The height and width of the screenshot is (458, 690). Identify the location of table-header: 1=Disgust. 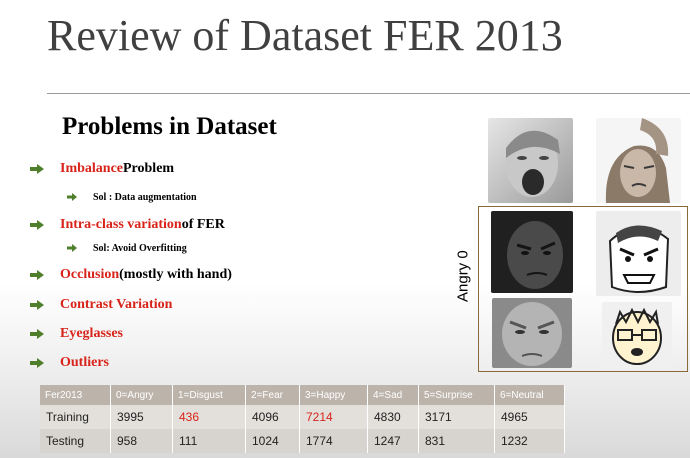
(209, 395).